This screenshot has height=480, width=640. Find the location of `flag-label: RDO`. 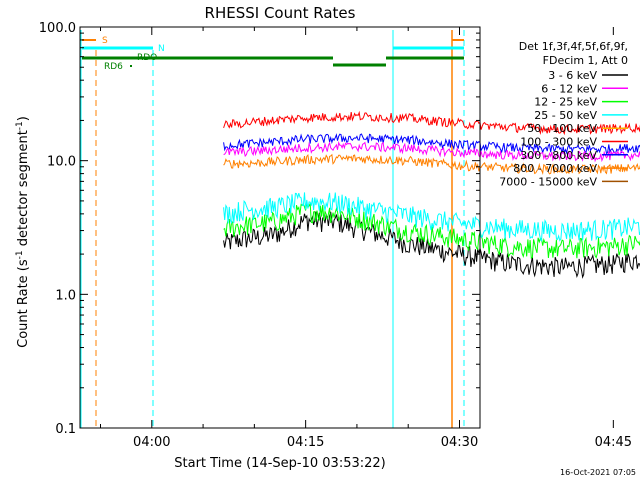

flag-label: RDO is located at coordinates (147, 58).